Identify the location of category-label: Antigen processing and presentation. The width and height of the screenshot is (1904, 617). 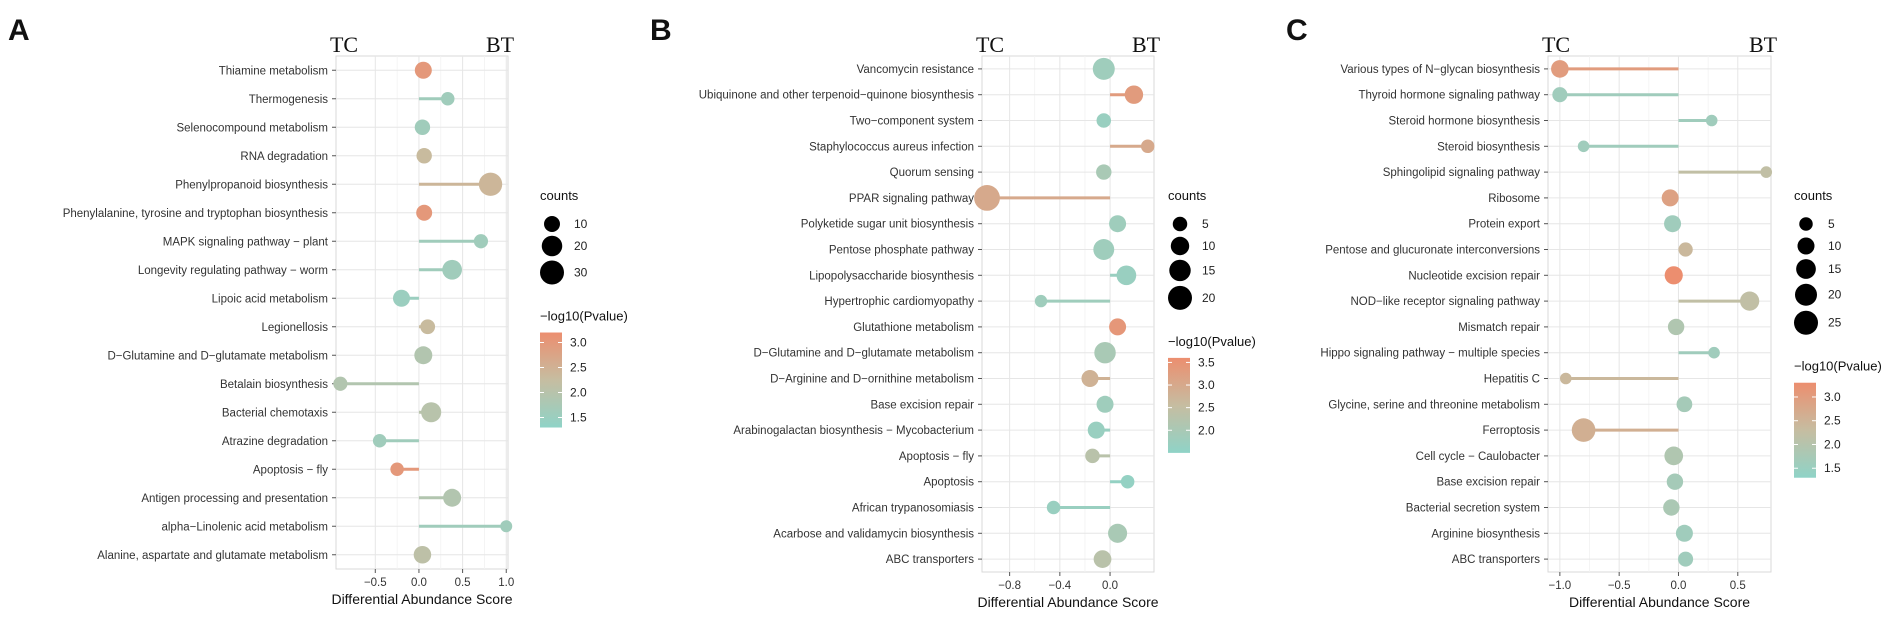
(234, 499).